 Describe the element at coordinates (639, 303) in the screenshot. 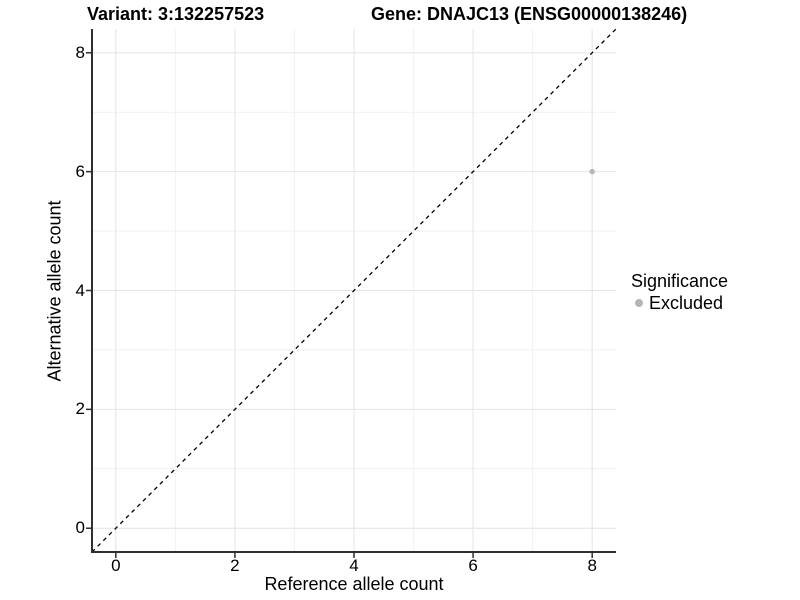

I see `legend-point-swatch-icon` at that location.